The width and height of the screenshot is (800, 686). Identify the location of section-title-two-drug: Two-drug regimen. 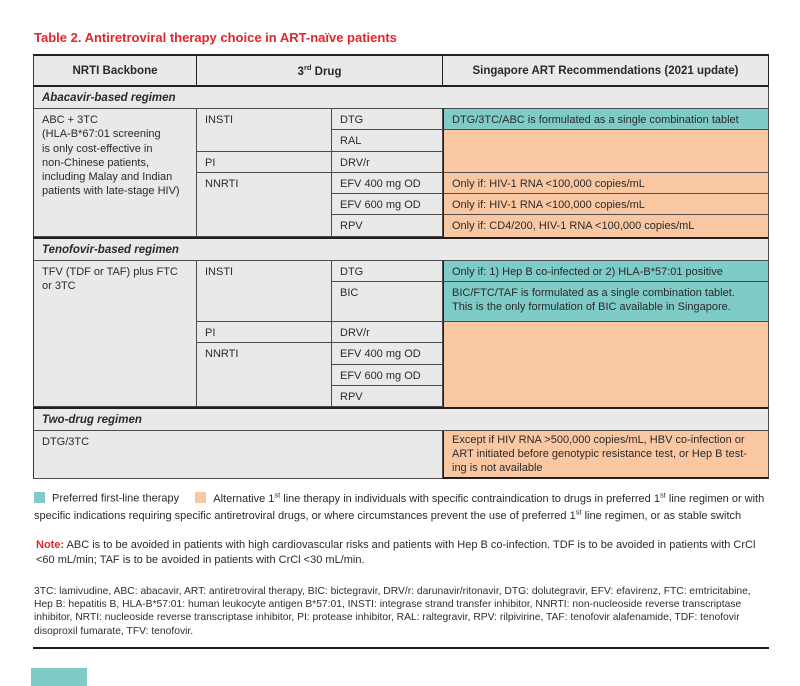
(401, 419).